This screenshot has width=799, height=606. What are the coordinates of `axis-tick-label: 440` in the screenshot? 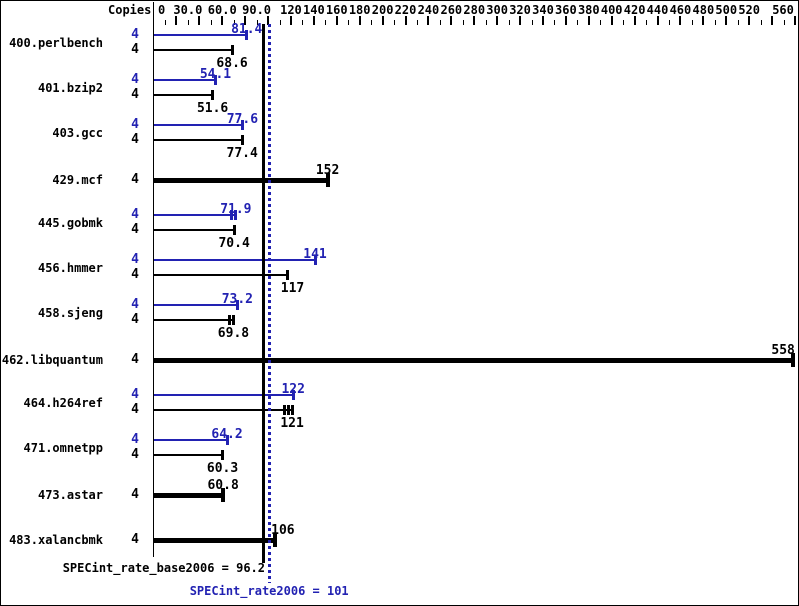 It's located at (657, 10).